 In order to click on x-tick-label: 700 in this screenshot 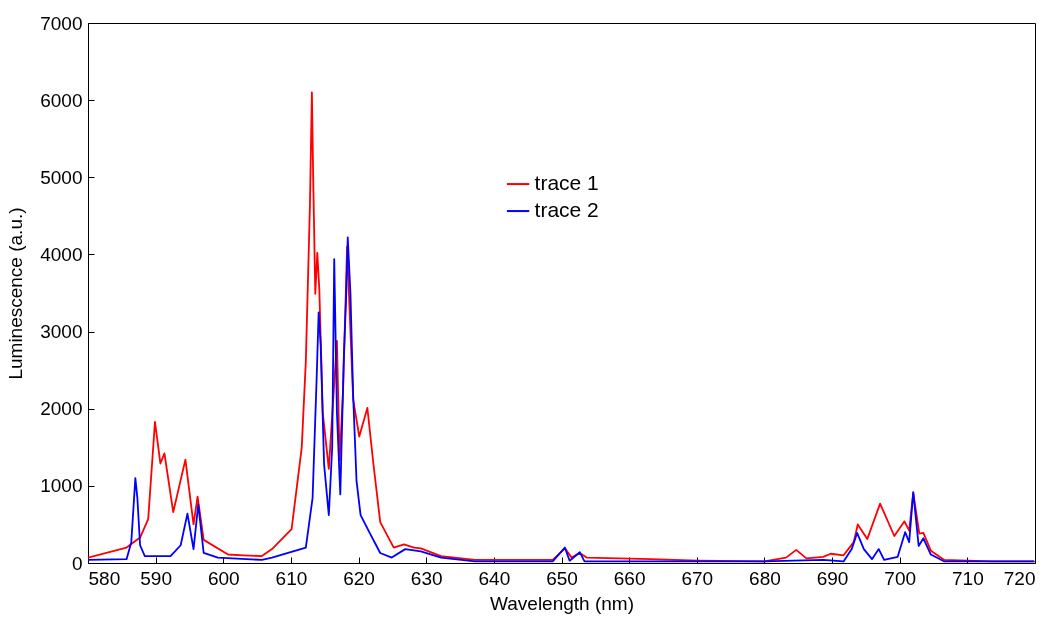, I will do `click(900, 578)`.